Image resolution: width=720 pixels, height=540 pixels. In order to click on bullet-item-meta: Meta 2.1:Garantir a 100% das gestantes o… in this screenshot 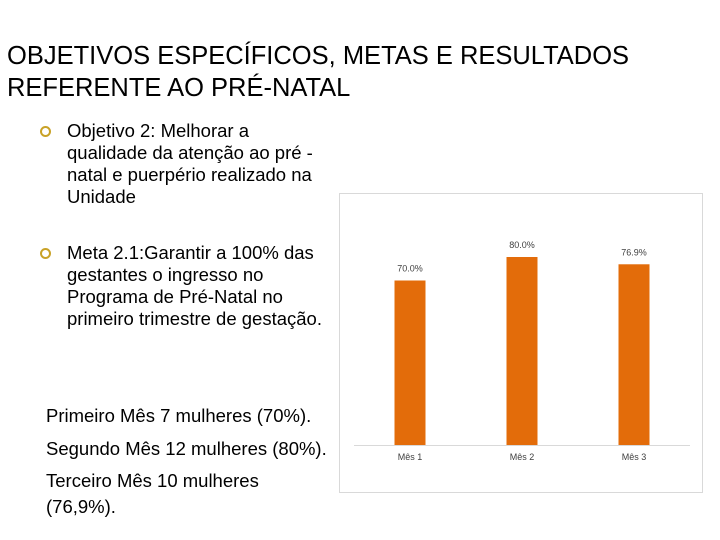, I will do `click(182, 286)`.